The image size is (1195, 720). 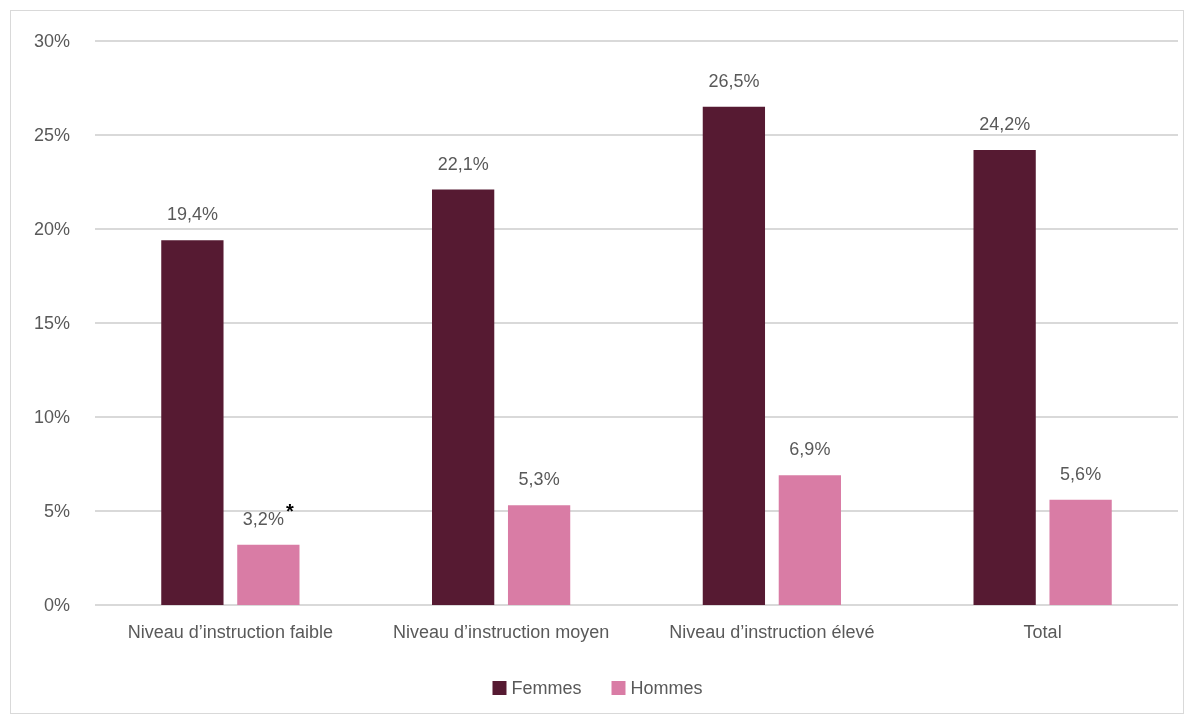 What do you see at coordinates (56, 605) in the screenshot?
I see `y-tick-label: 0%` at bounding box center [56, 605].